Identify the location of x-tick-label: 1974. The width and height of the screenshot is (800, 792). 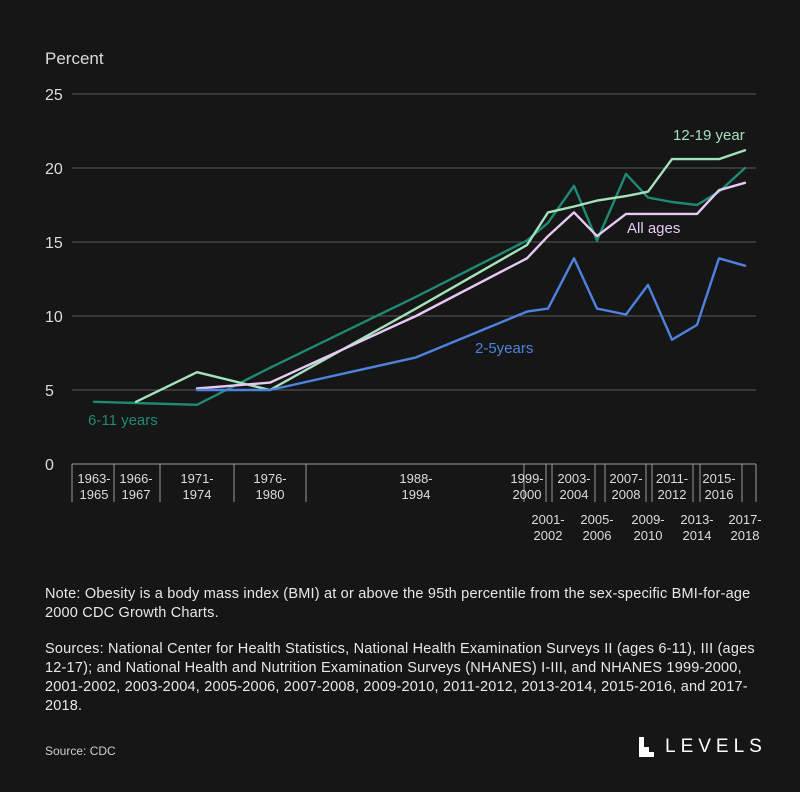
(197, 494).